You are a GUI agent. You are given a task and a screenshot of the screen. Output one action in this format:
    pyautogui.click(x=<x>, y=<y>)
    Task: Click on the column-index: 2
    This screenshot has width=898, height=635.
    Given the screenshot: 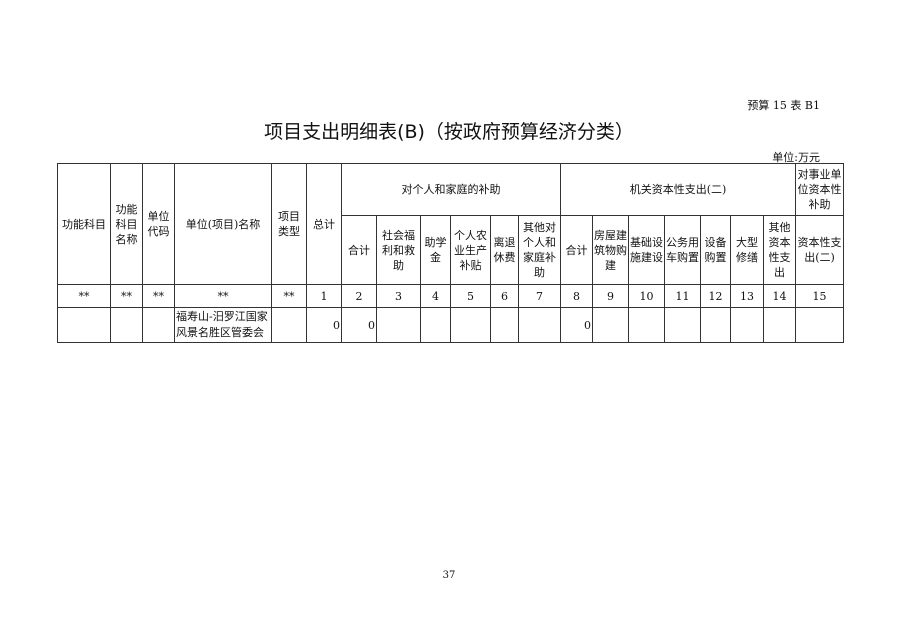 What is the action you would take?
    pyautogui.click(x=359, y=296)
    